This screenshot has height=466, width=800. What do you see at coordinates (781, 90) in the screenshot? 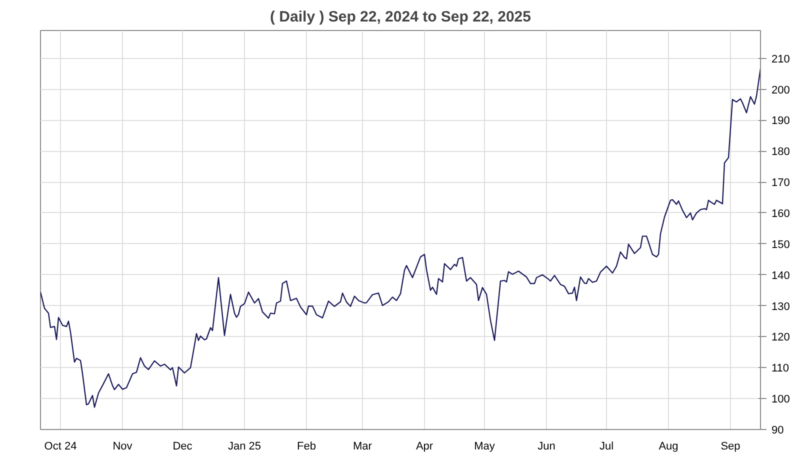
I see `y-tick-label: 200` at bounding box center [781, 90].